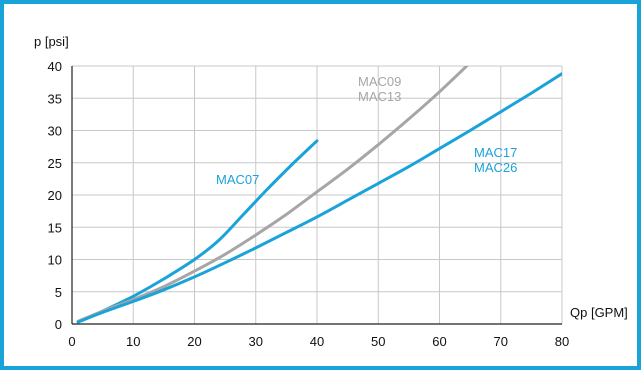 The width and height of the screenshot is (641, 374). I want to click on x-tick-label-20: 20, so click(194, 341).